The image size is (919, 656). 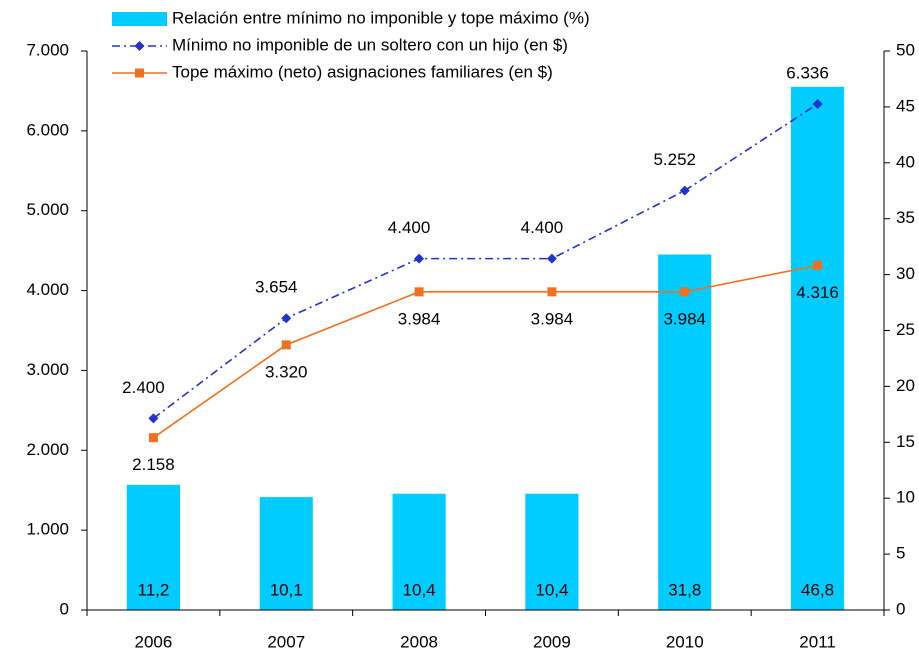 What do you see at coordinates (905, 49) in the screenshot?
I see `y2-tick-label: 50` at bounding box center [905, 49].